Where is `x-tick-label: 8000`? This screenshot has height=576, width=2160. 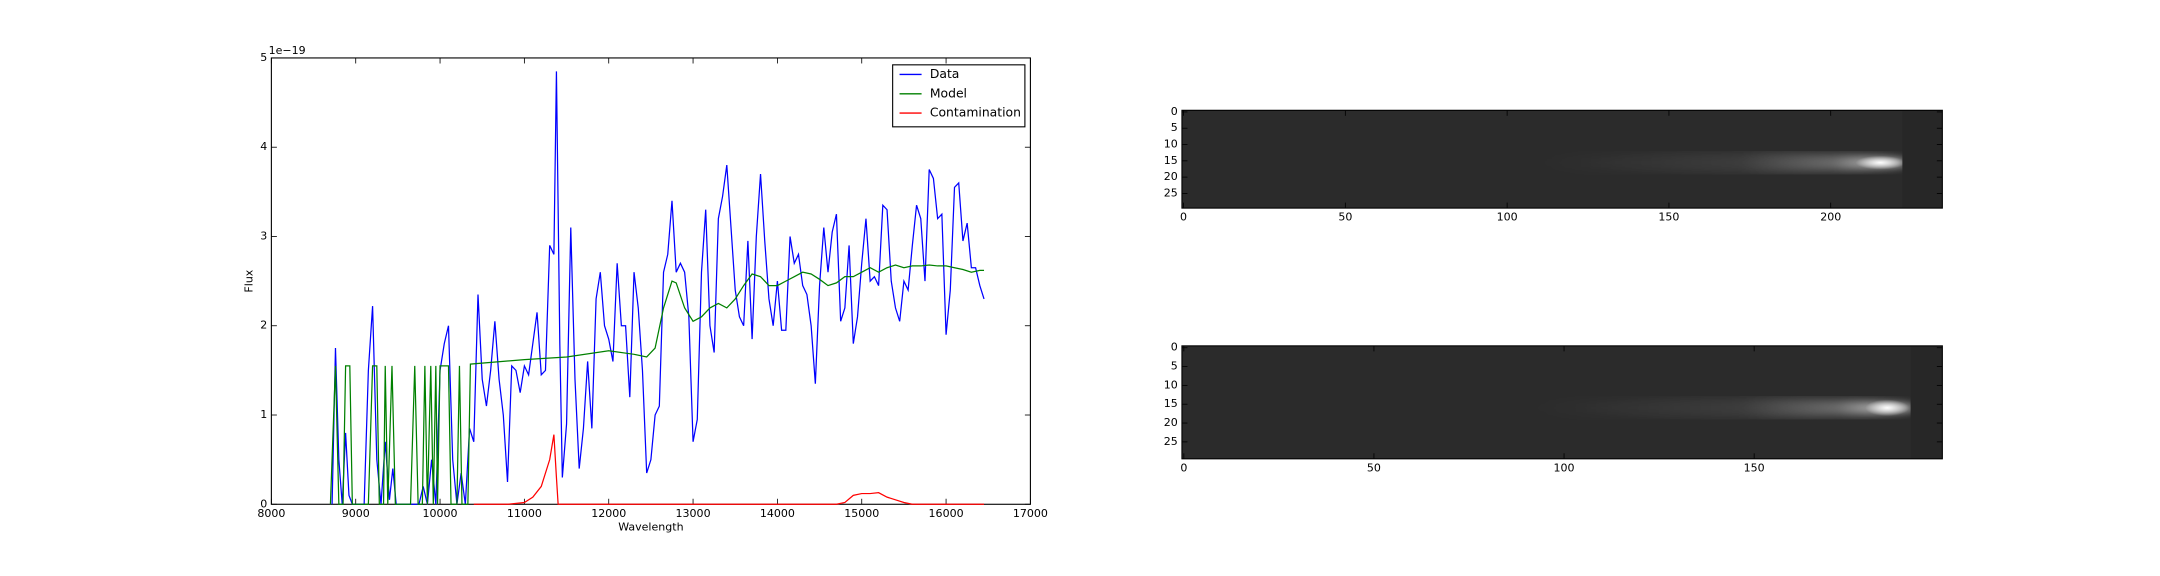
x-tick-label: 8000 is located at coordinates (271, 513).